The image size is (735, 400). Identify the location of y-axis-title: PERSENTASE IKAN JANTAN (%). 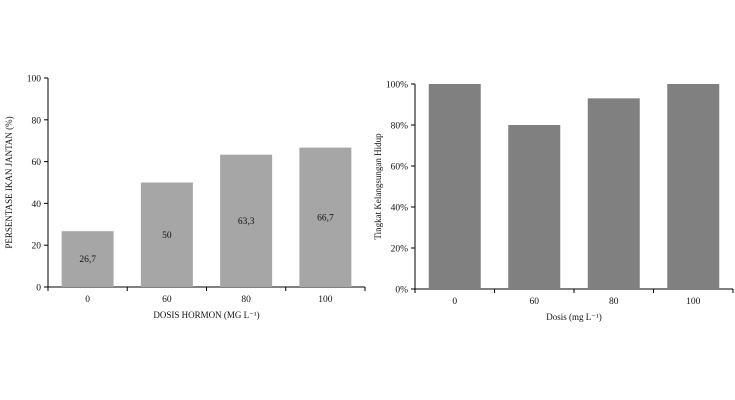
(9, 182).